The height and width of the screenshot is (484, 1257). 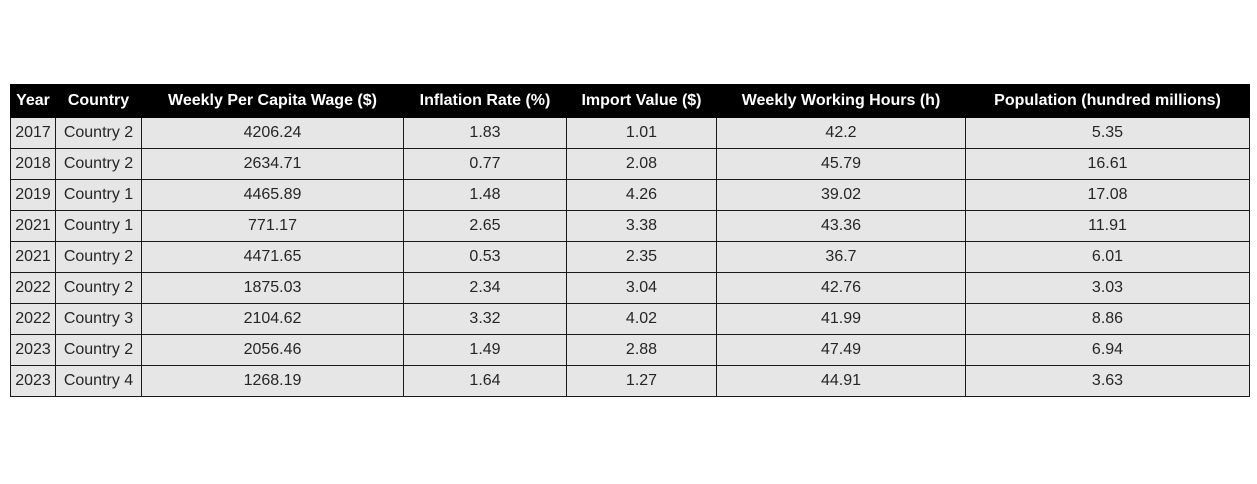 I want to click on table-row: 2023 Country 4 1268.19 1.64 1.27 44.91 3.63, so click(x=630, y=381).